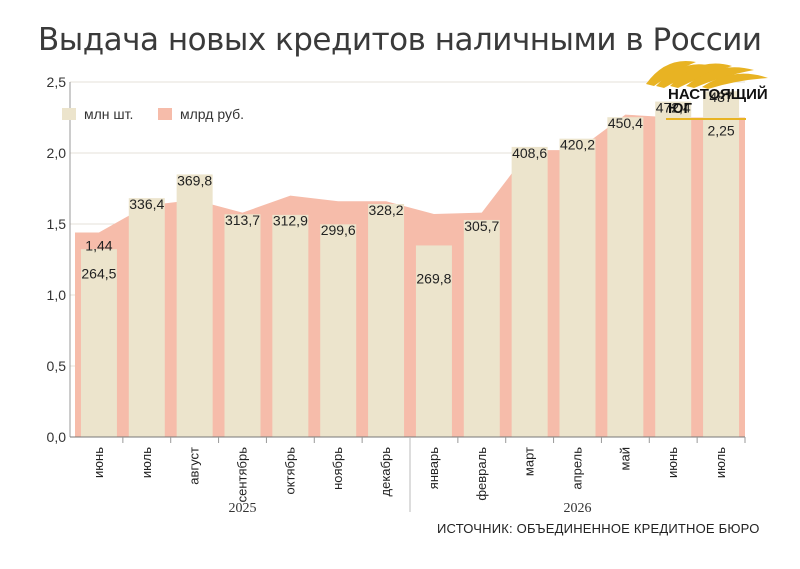 The image size is (800, 569). What do you see at coordinates (108, 114) in the screenshot?
I see `legend-label-count: млн шт.` at bounding box center [108, 114].